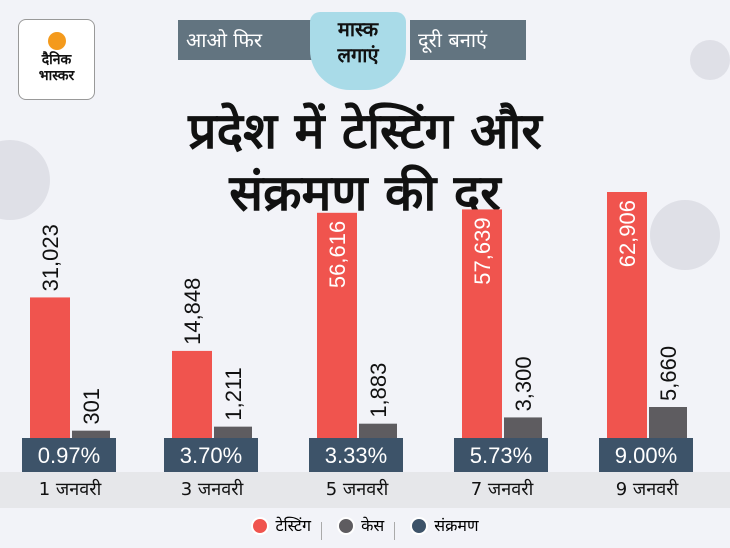 The image size is (730, 548). Describe the element at coordinates (358, 29) in the screenshot. I see `banner-mask-line: मास्क` at that location.